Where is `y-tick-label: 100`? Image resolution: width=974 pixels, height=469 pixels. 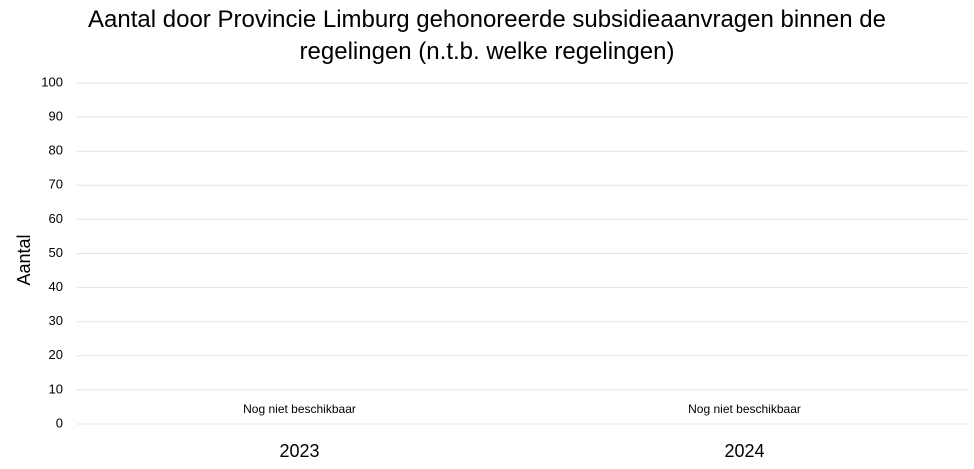 y-tick-label: 100 is located at coordinates (52, 81).